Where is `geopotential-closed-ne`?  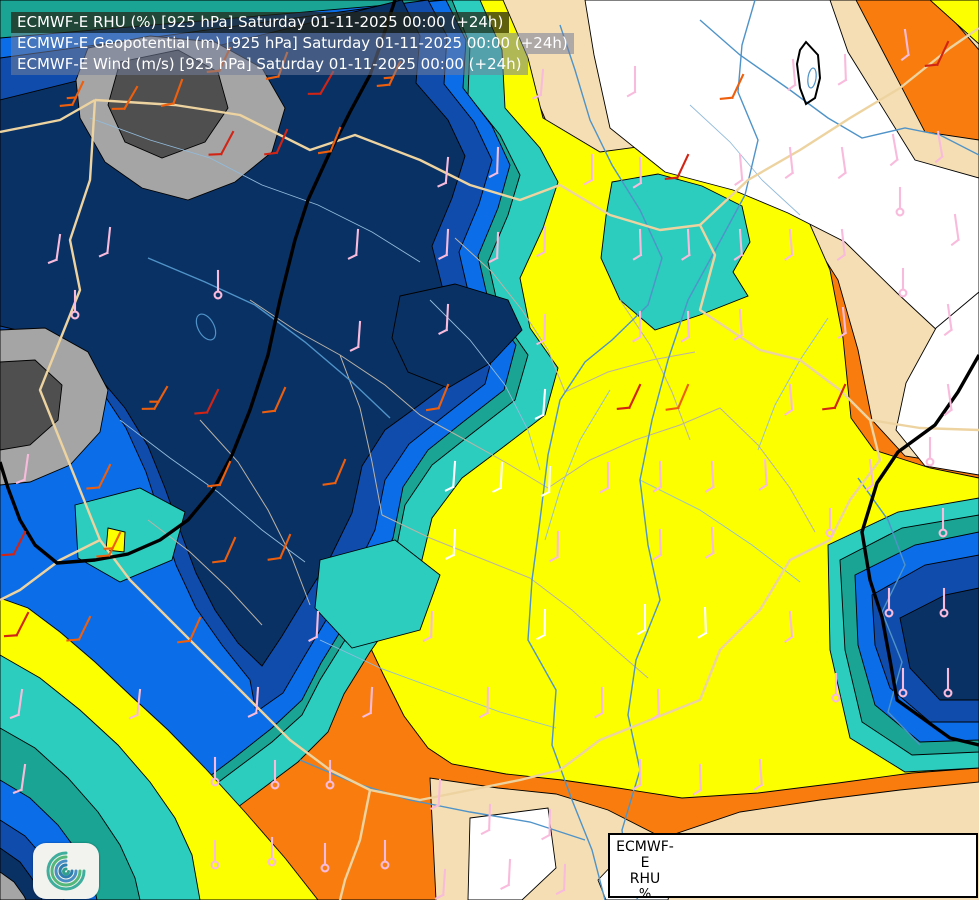
geopotential-closed-ne is located at coordinates (808, 73).